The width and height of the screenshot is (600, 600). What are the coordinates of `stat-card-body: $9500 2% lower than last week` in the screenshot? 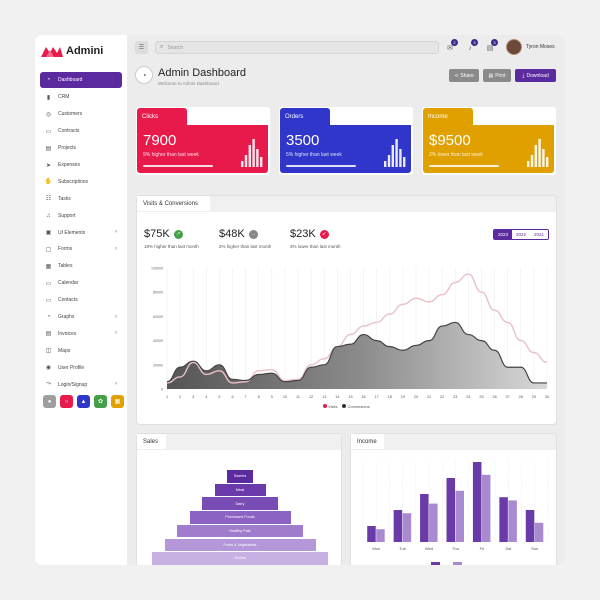 It's located at (488, 149).